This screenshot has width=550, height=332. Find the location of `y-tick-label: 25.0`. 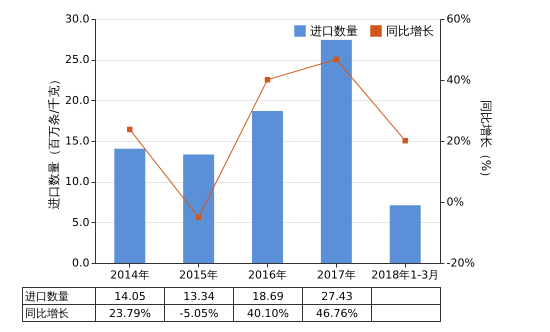

y-tick-label: 25.0 is located at coordinates (77, 59).